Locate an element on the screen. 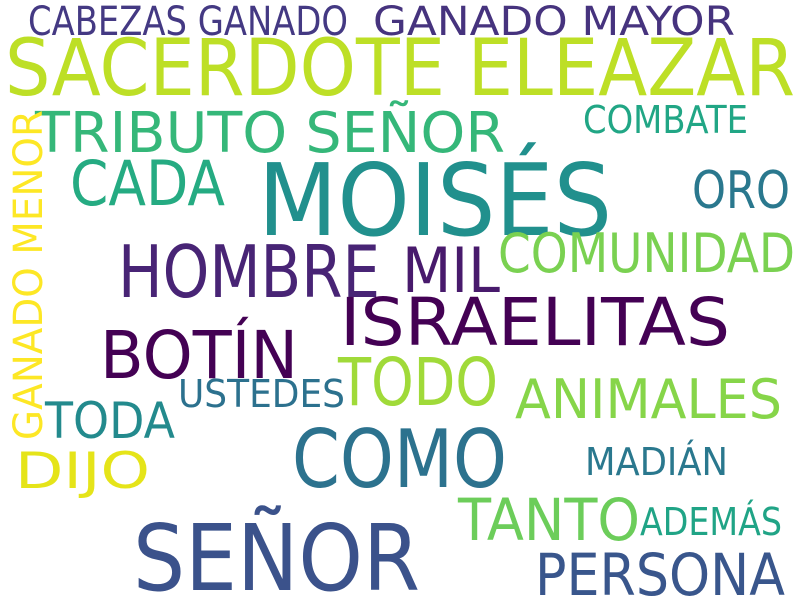 Image resolution: width=800 pixels, height=600 pixels. cloud-word: PERSONA is located at coordinates (660, 570).